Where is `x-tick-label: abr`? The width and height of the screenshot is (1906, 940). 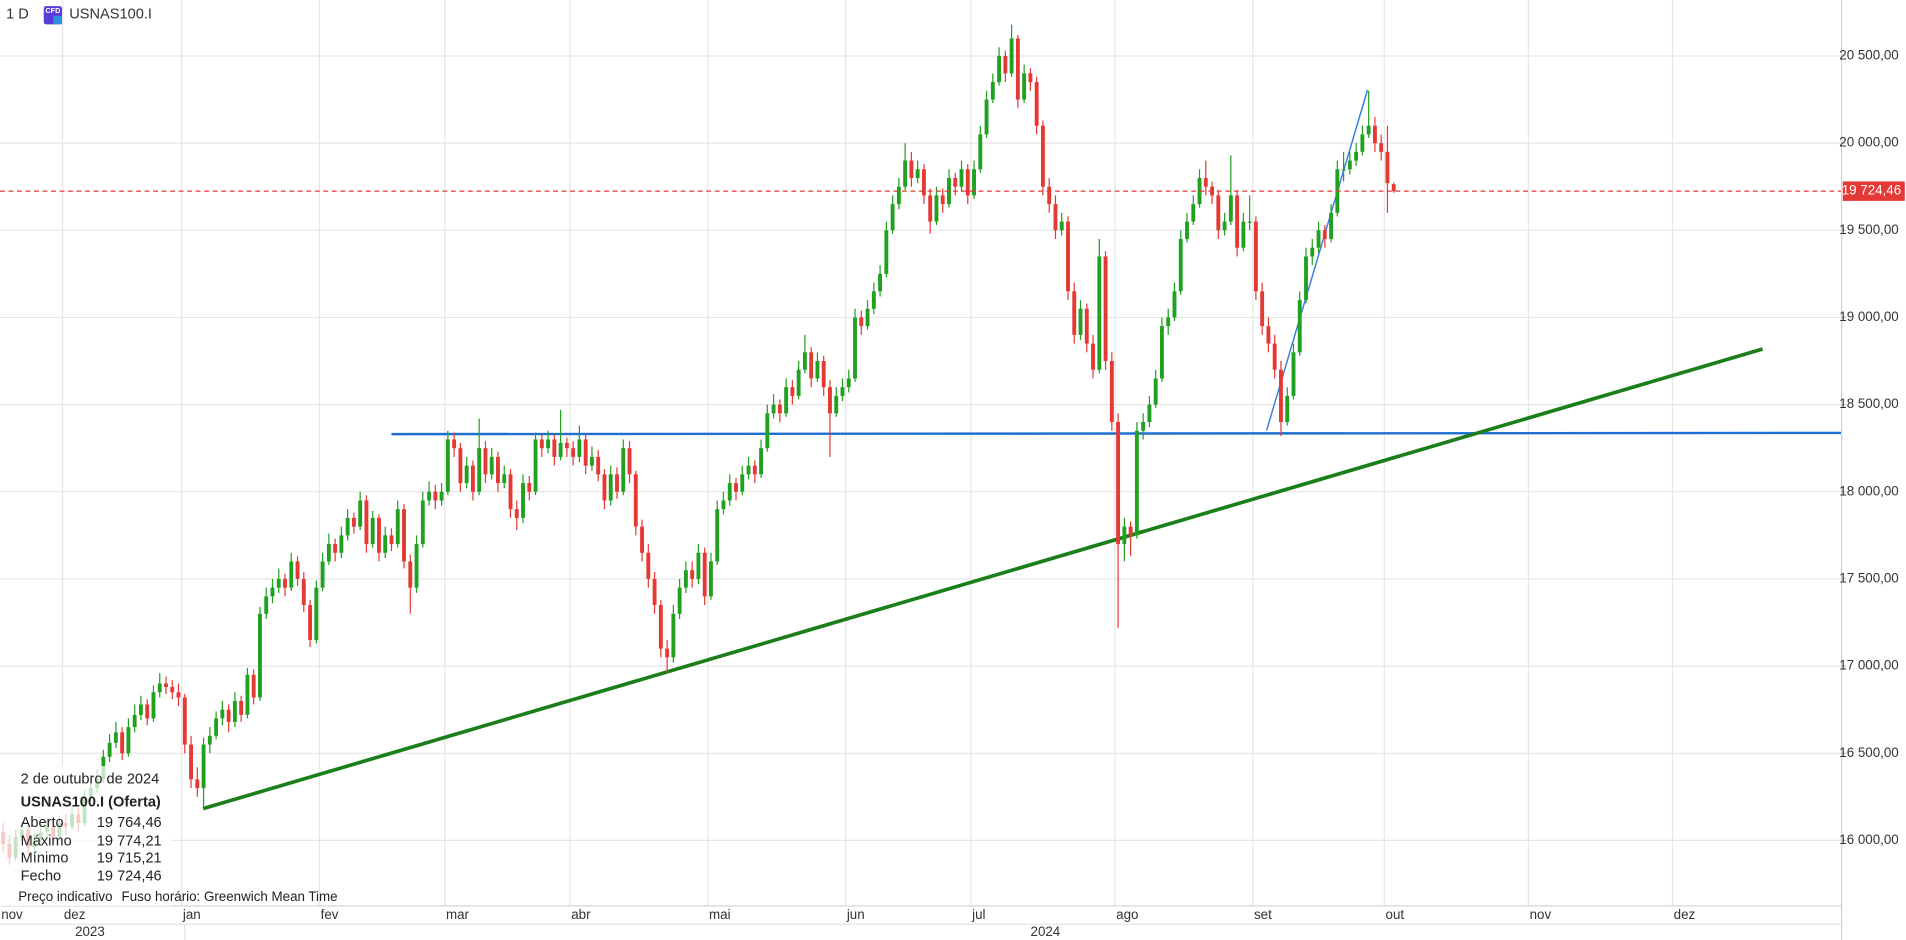
x-tick-label: abr is located at coordinates (581, 914).